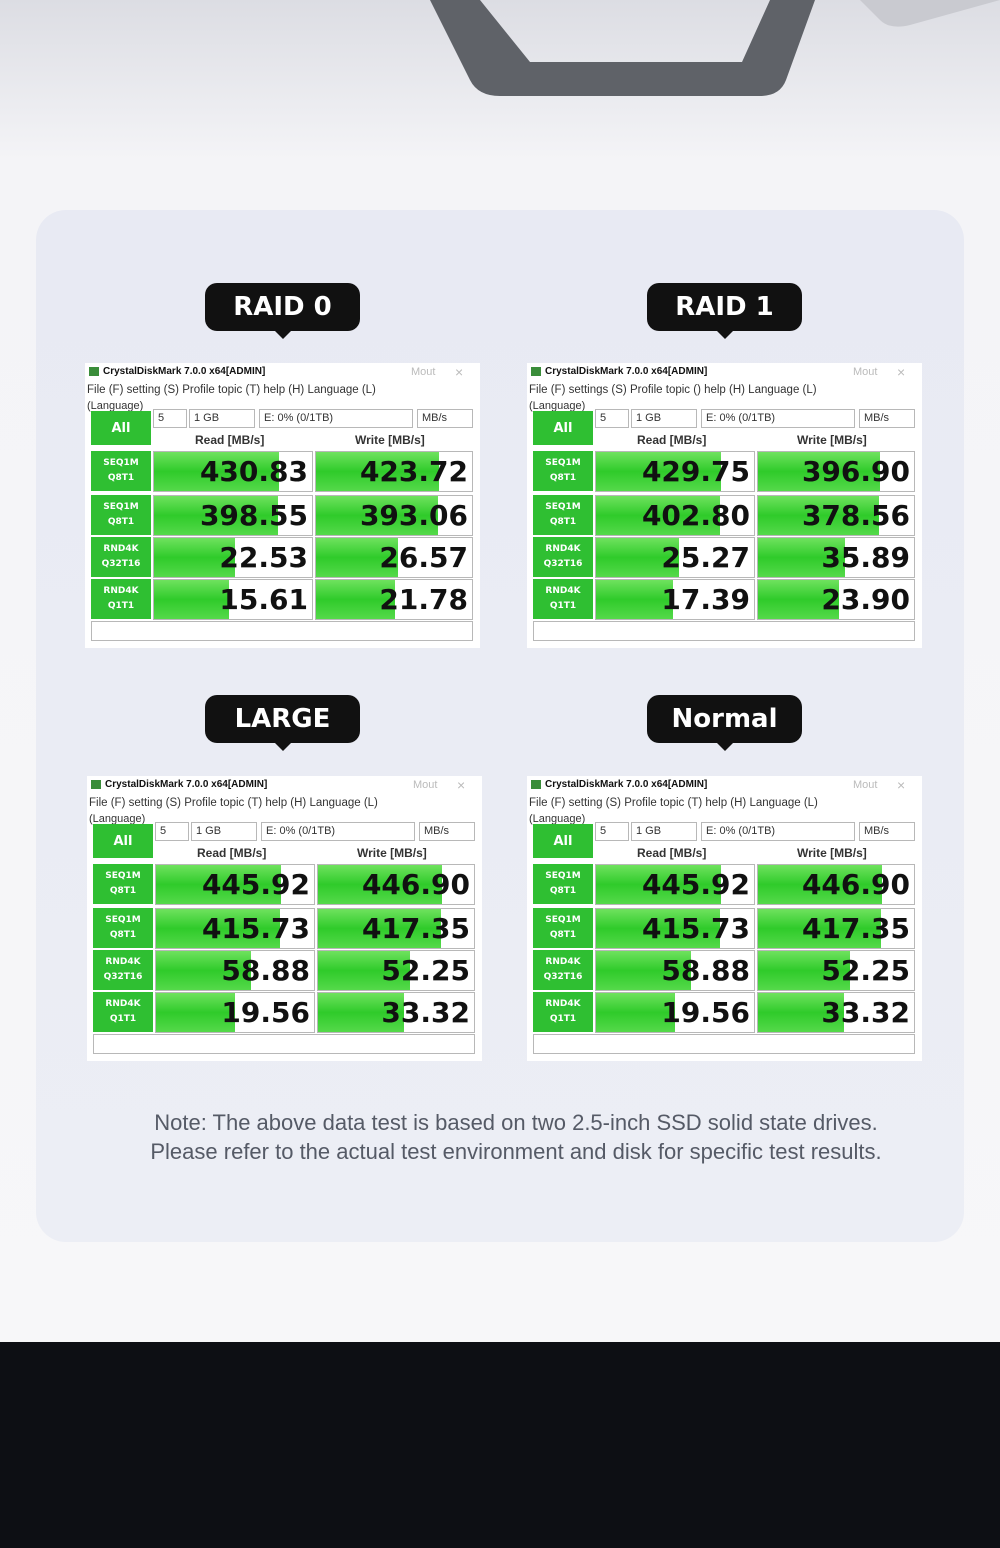 The width and height of the screenshot is (1000, 1548). Describe the element at coordinates (855, 471) in the screenshot. I see `write-value: 396.90` at that location.